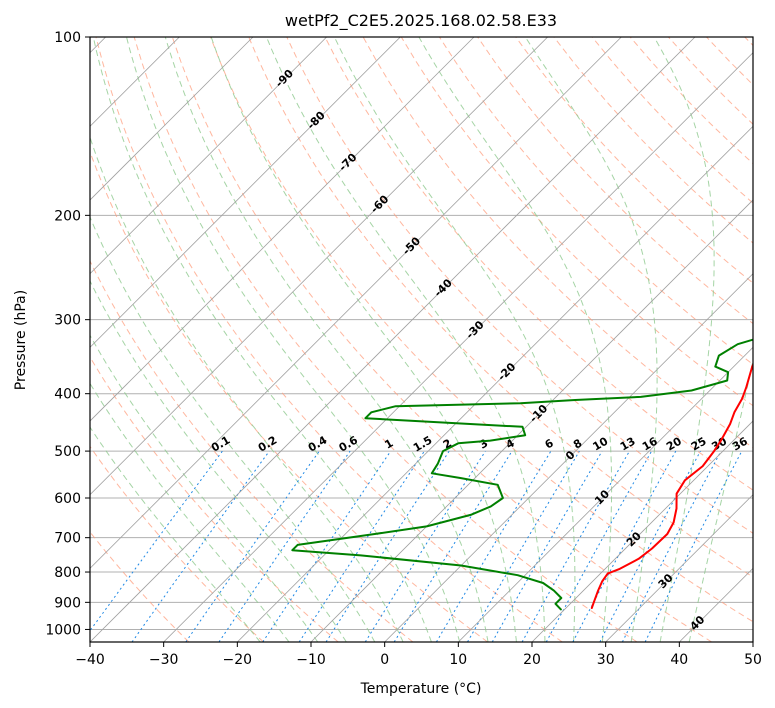 The height and width of the screenshot is (708, 775). Describe the element at coordinates (63, 630) in the screenshot. I see `y-tick-label: 1000` at that location.